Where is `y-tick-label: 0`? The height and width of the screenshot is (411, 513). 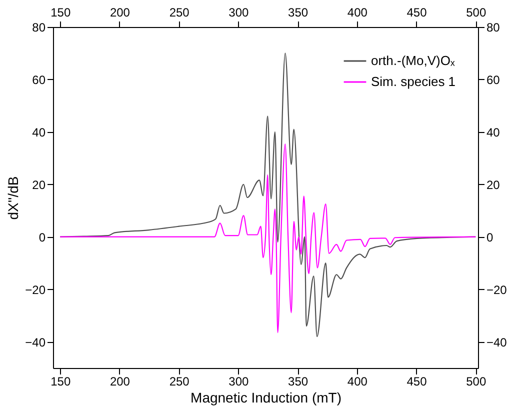 y-tick-label: 0 is located at coordinates (42, 237).